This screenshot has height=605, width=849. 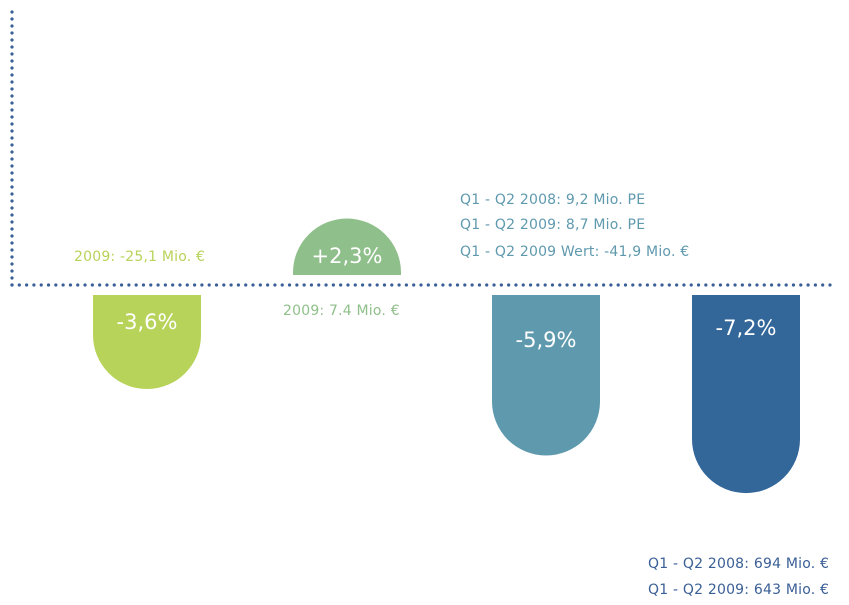 I want to click on value-label-2: +2,3%, so click(x=347, y=256).